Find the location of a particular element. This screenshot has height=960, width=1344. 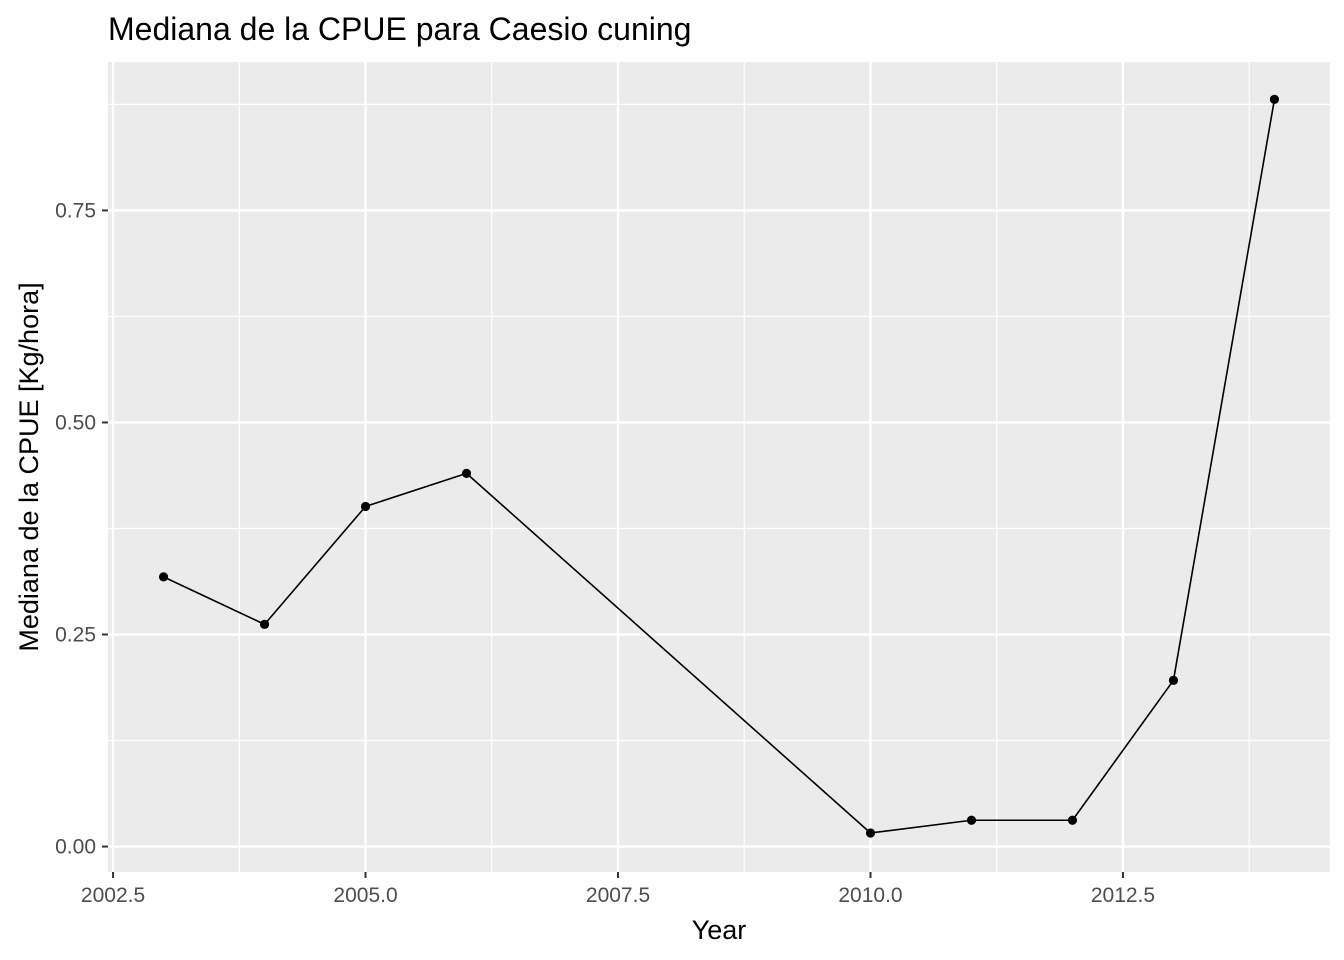

x-tick-label: 2002.5 is located at coordinates (113, 895).